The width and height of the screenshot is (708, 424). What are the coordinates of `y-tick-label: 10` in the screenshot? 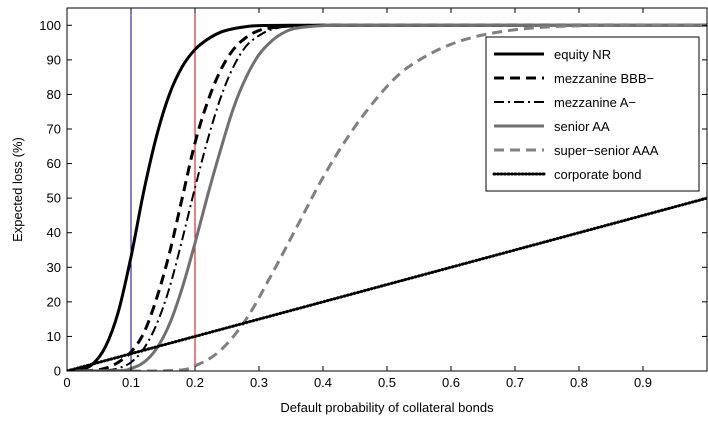 It's located at (54, 336).